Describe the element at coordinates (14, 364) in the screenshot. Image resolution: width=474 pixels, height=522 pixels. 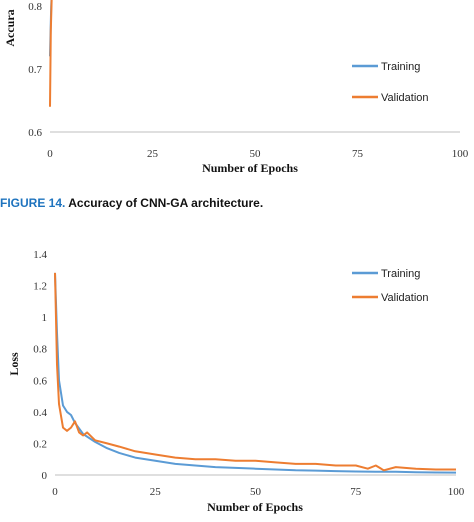
I see `y-axis-title: Loss` at that location.